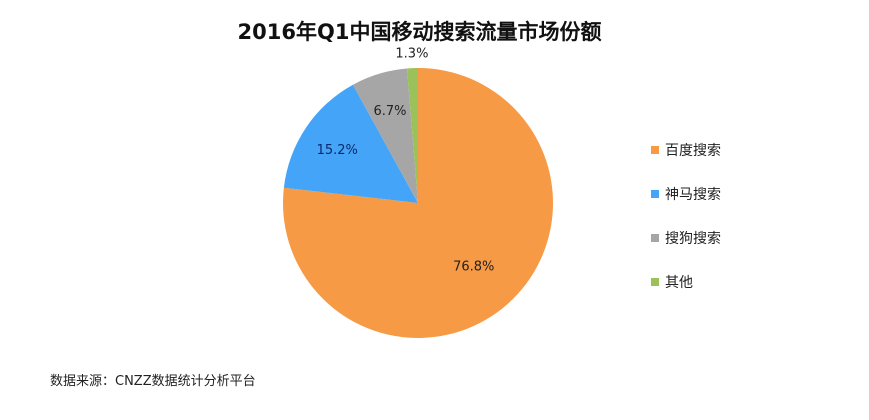 Image resolution: width=869 pixels, height=420 pixels. I want to click on legend-label: 其他, so click(679, 283).